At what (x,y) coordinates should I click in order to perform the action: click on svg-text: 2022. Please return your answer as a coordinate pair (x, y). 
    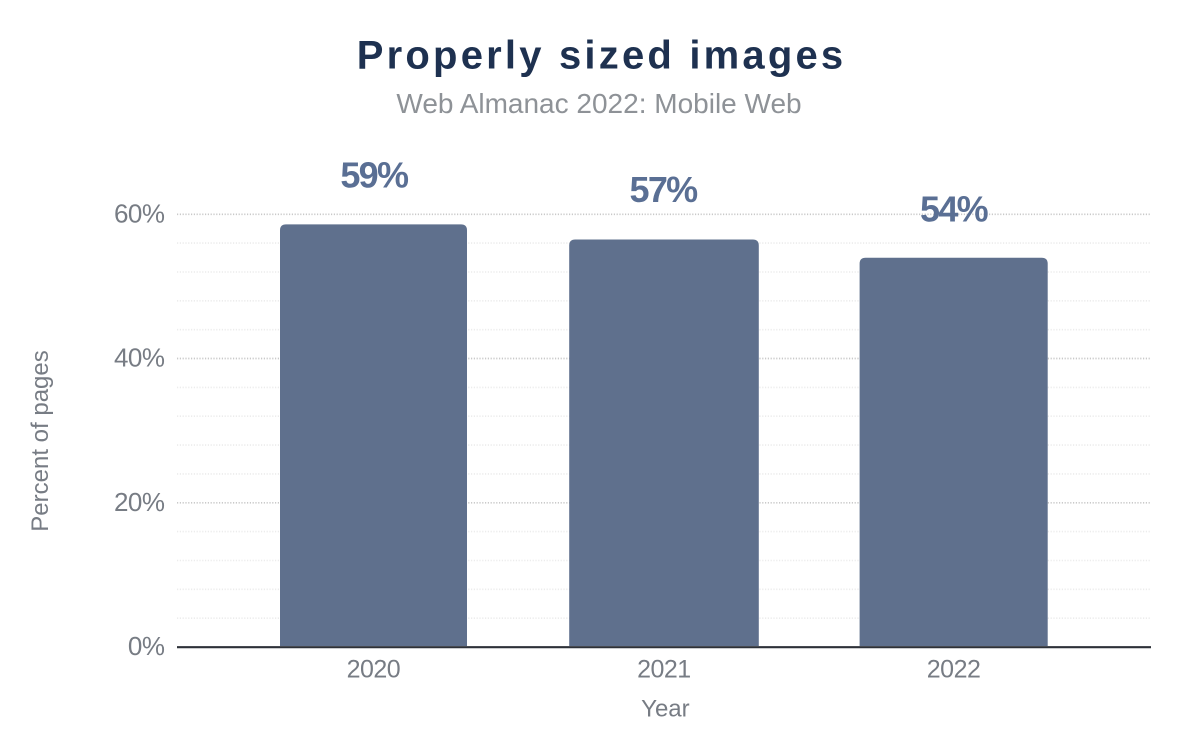
    Looking at the image, I should click on (954, 669).